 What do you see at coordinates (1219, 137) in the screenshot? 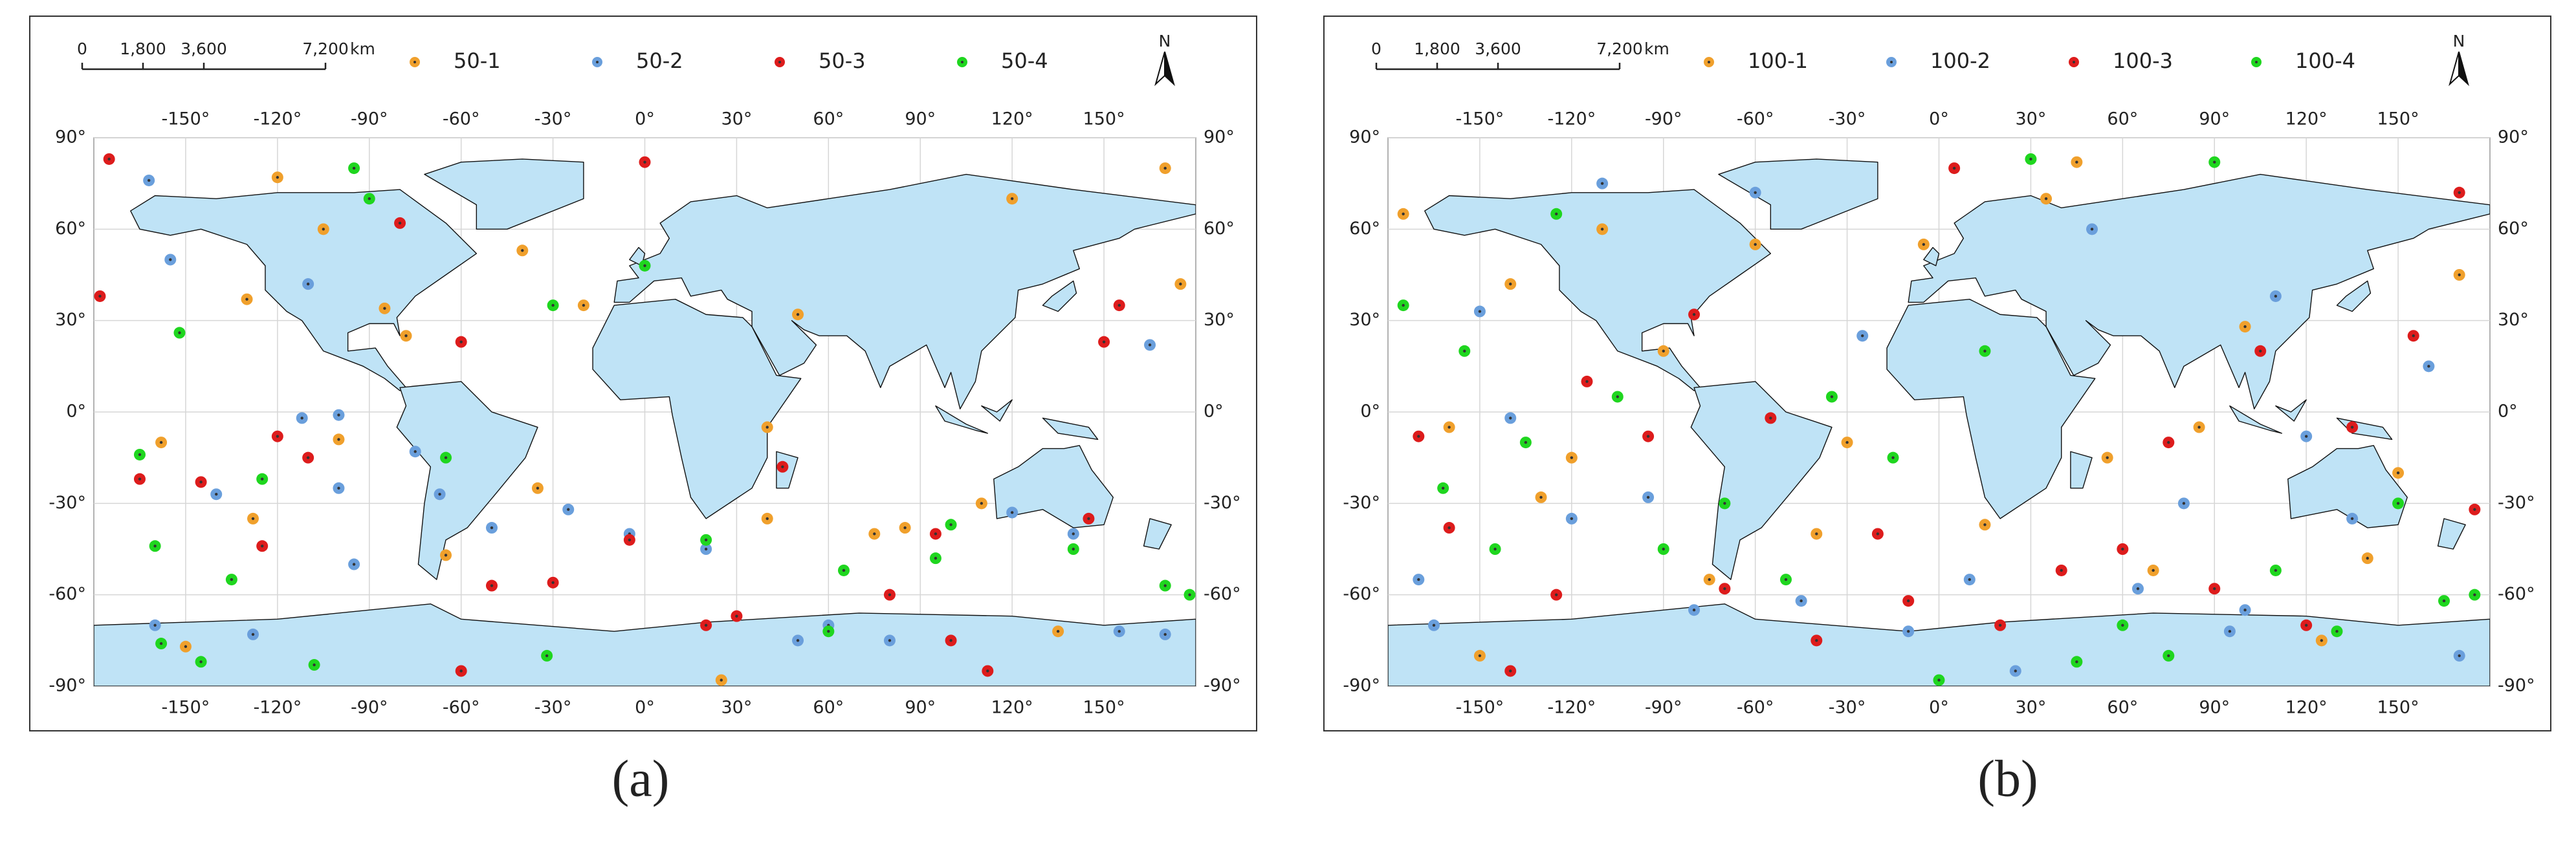
I see `y-tick-label: 90°` at bounding box center [1219, 137].